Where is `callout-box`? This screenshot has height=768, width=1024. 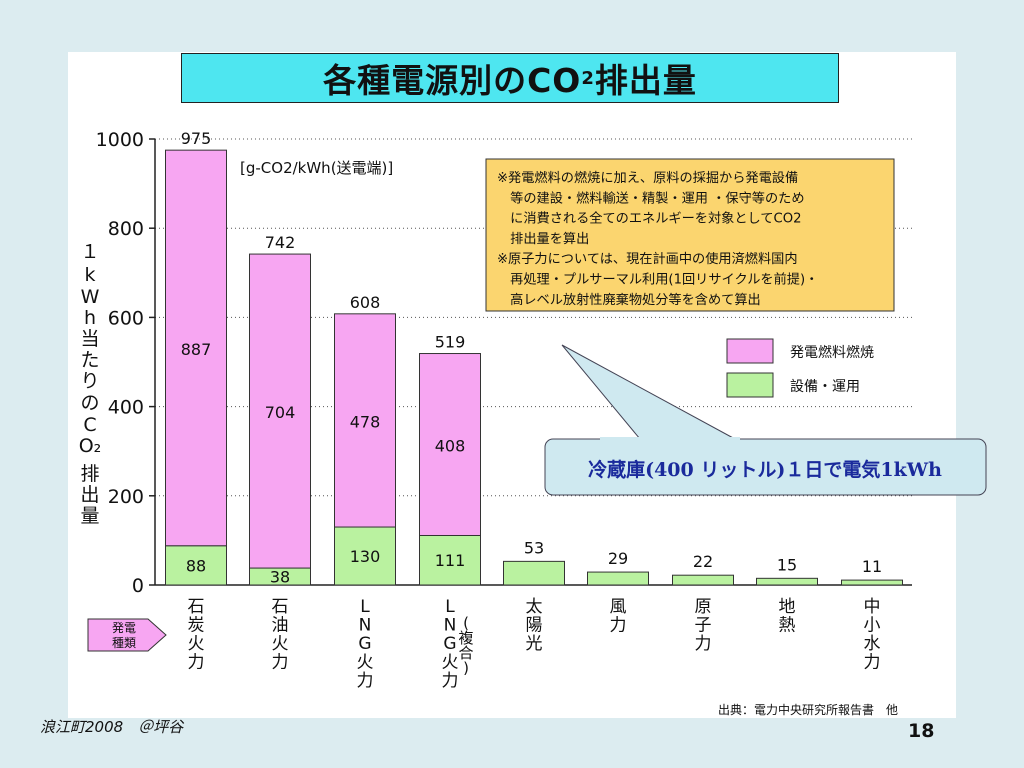 callout-box is located at coordinates (765, 467).